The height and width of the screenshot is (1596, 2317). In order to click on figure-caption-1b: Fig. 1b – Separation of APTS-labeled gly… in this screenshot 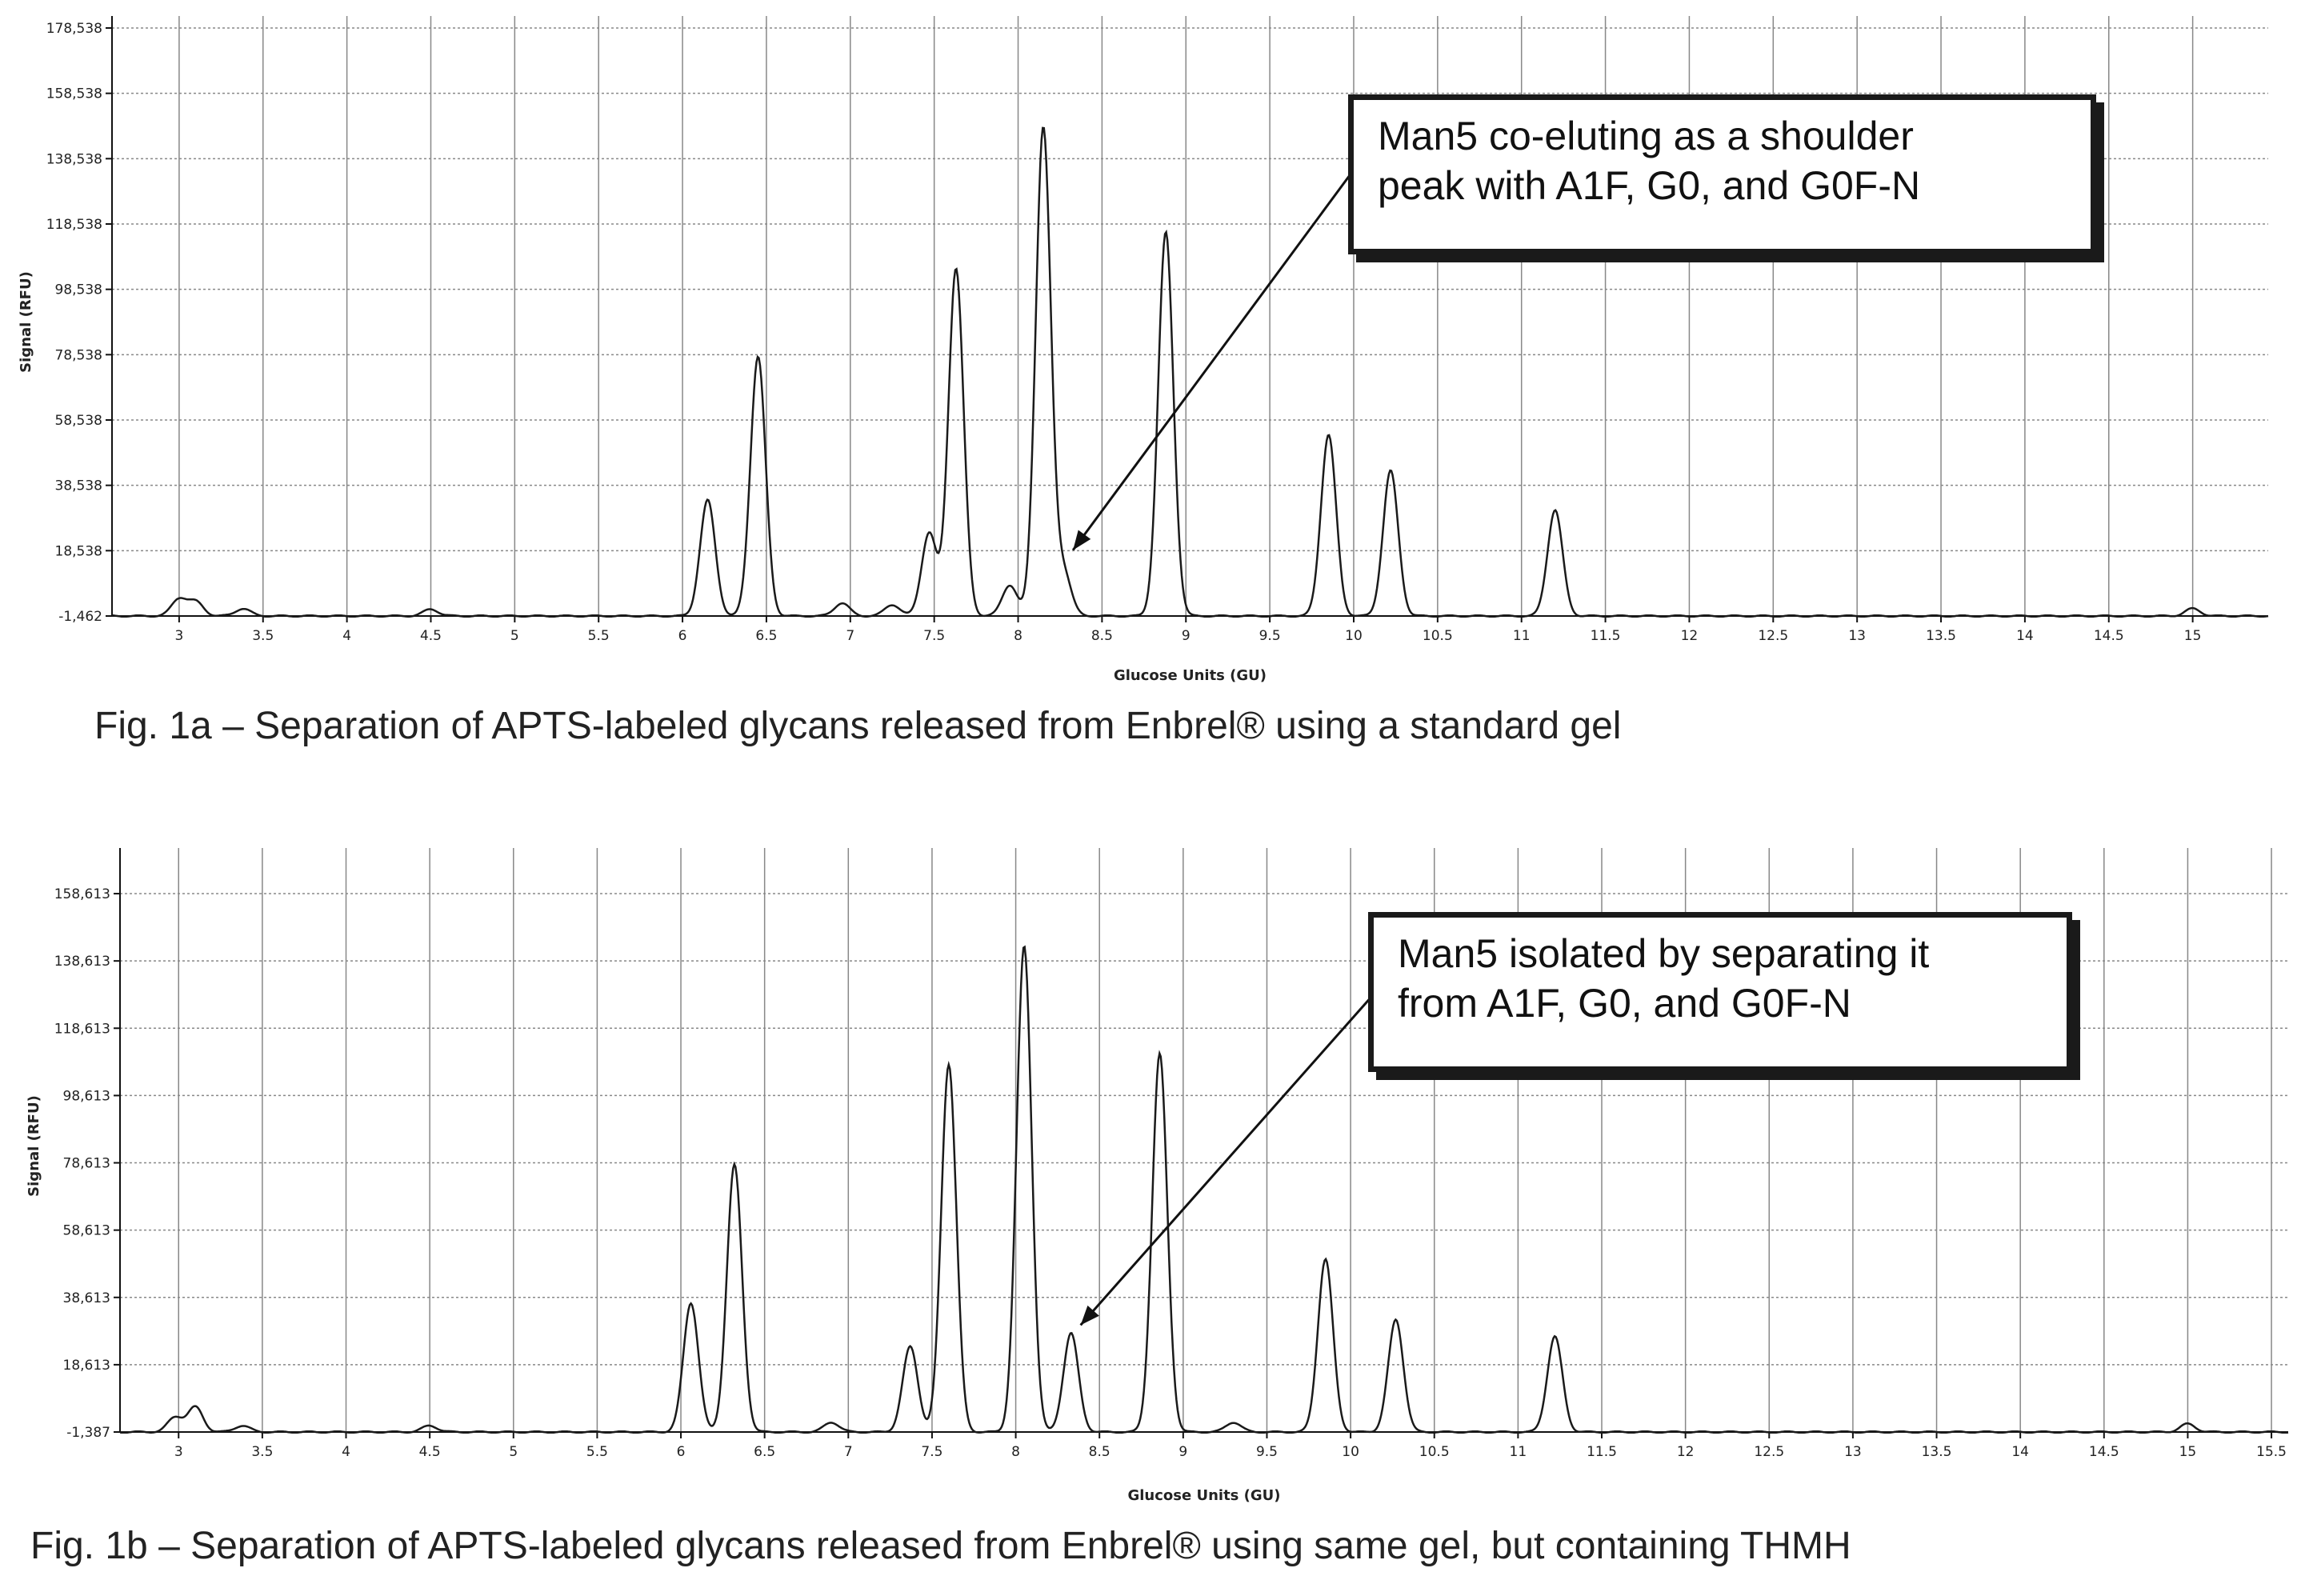, I will do `click(940, 1546)`.